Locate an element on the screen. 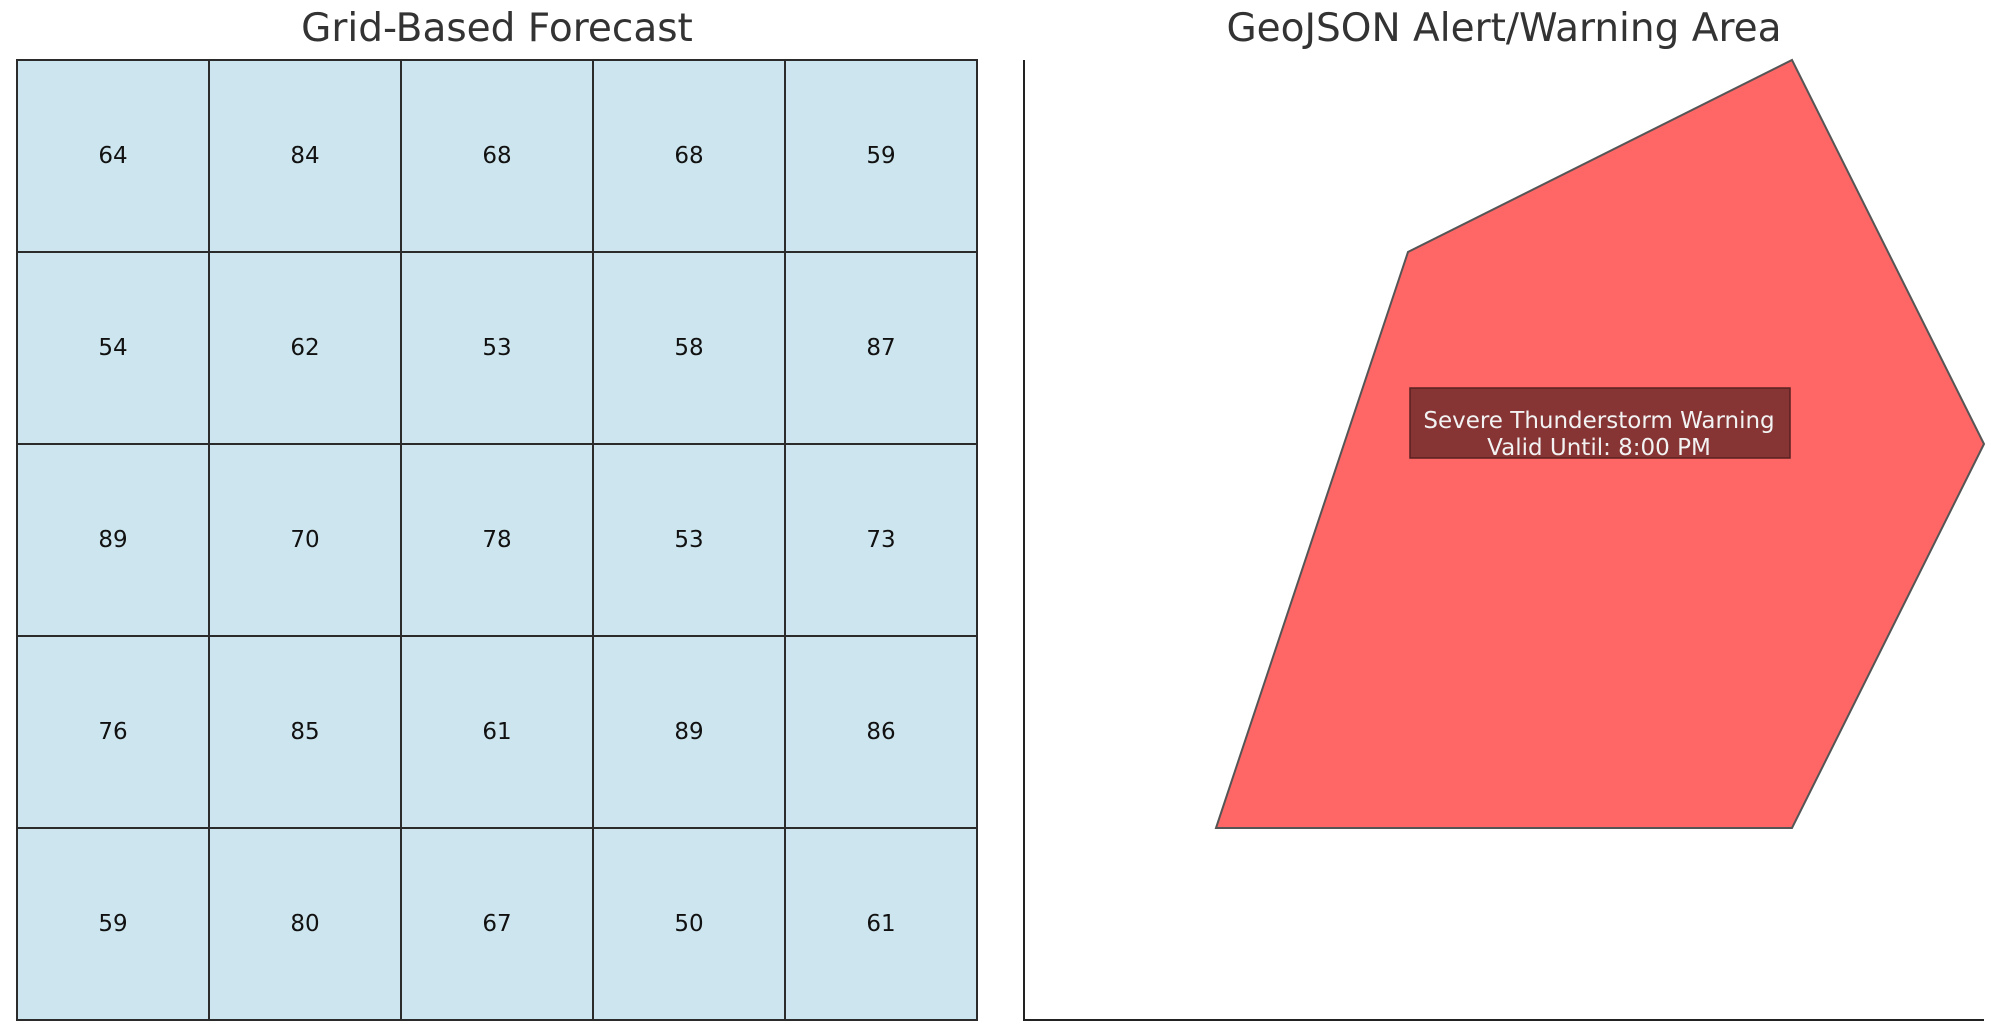 This screenshot has height=1036, width=1999. grid-cell-value: 87 is located at coordinates (880, 348).